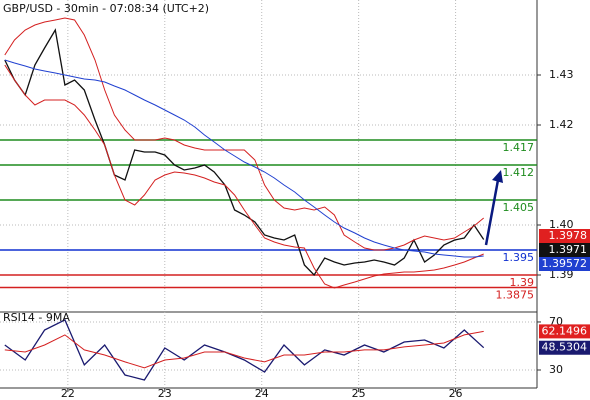 This screenshot has width=590, height=400. Describe the element at coordinates (519, 172) in the screenshot. I see `level-label: 1.412` at that location.